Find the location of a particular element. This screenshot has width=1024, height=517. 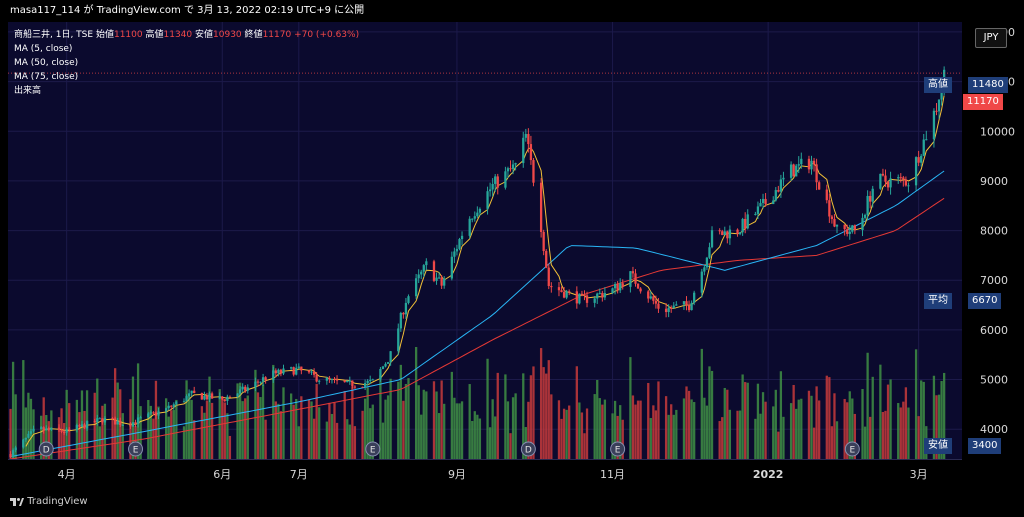

legend-volume: 出来高 is located at coordinates (28, 91).